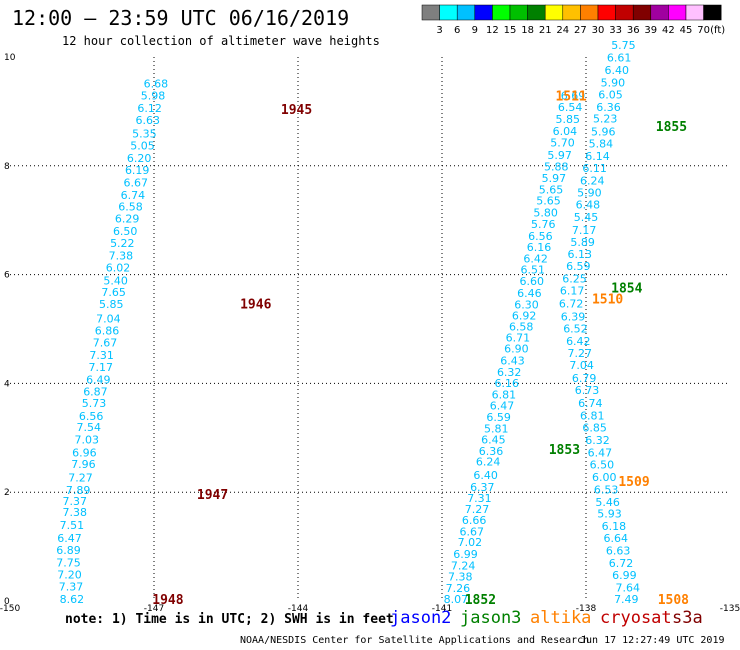 This screenshot has width=740, height=650. I want to click on wave-height-point: 5.81, so click(496, 429).